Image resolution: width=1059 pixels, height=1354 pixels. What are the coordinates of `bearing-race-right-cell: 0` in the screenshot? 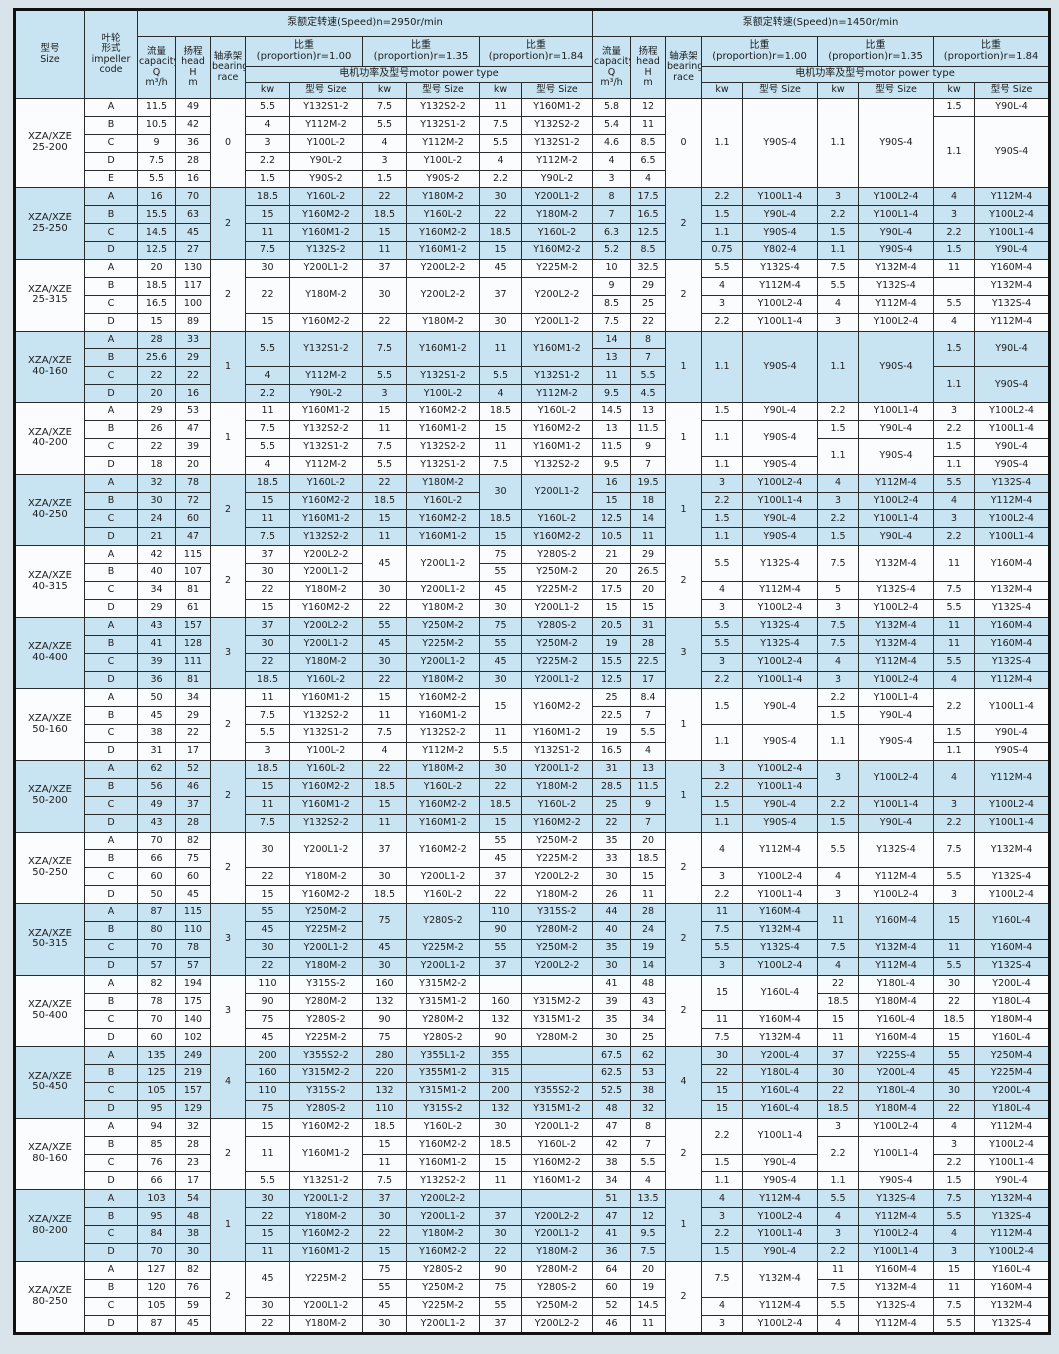 It's located at (684, 143).